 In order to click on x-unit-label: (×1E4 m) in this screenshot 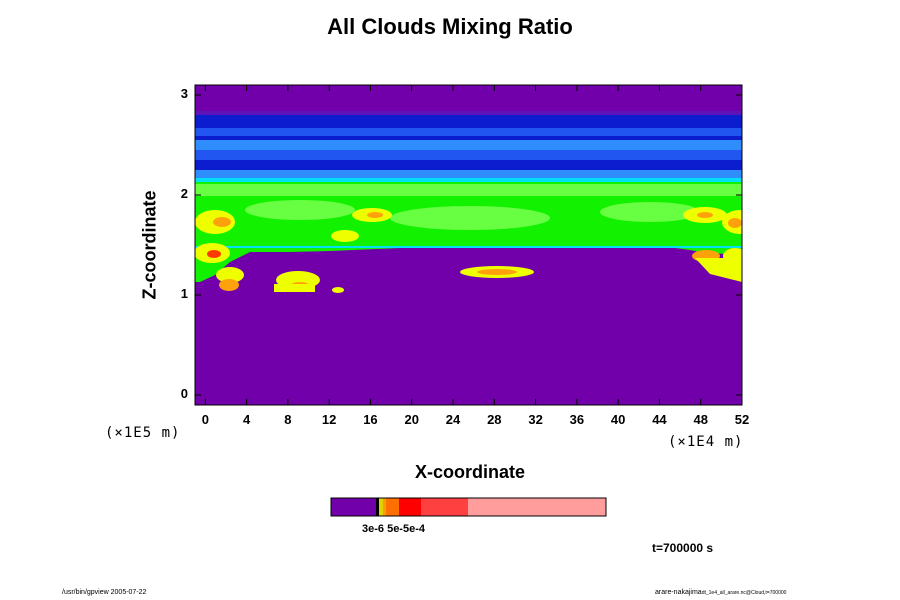, I will do `click(706, 442)`.